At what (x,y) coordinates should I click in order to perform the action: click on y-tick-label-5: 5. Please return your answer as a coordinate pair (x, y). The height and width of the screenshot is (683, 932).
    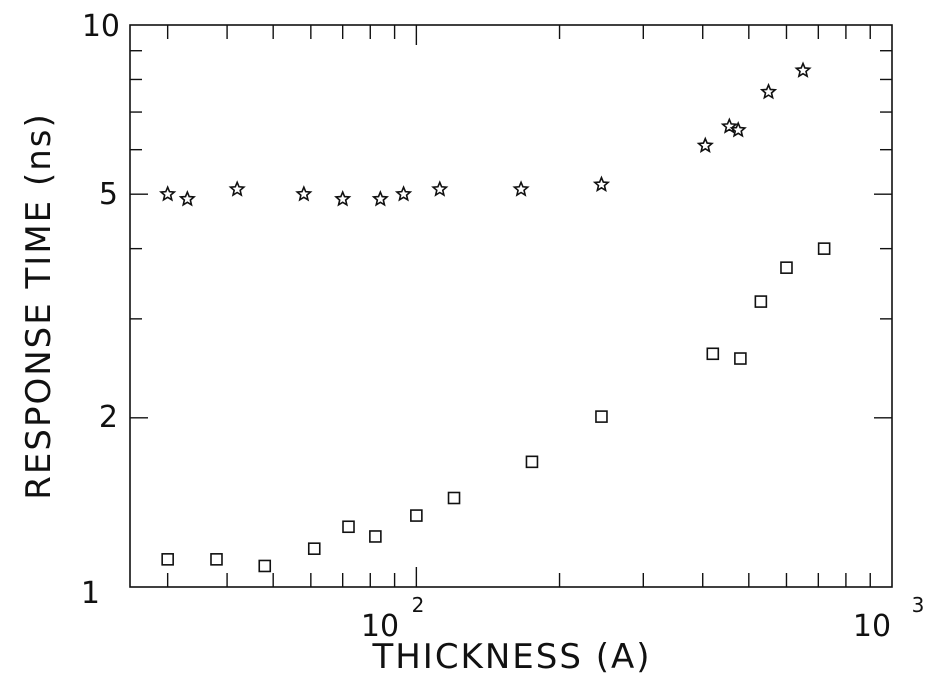
    Looking at the image, I should click on (108, 194).